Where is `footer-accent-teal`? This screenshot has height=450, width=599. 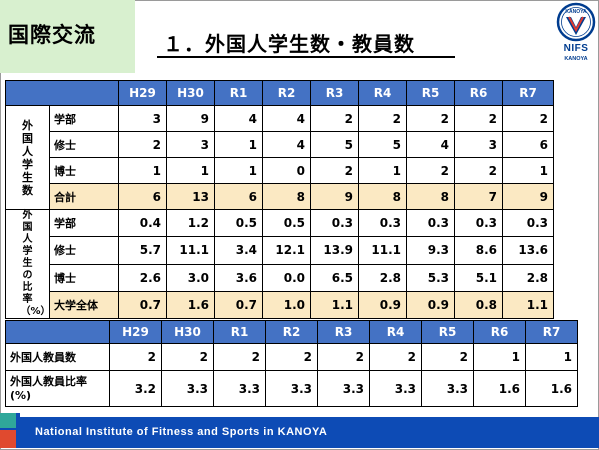
footer-accent-teal is located at coordinates (8, 420).